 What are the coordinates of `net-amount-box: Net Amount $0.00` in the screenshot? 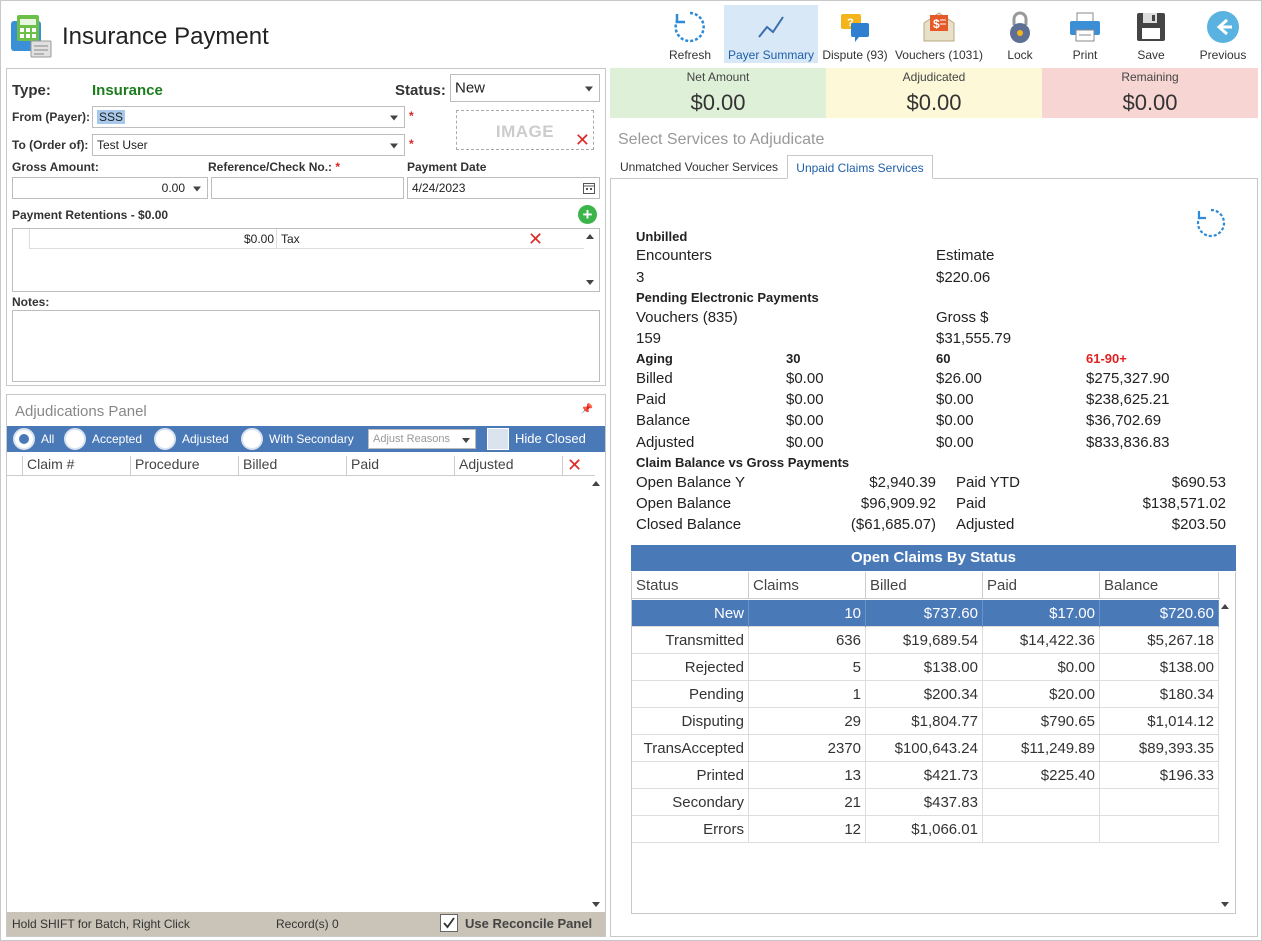 It's located at (718, 93).